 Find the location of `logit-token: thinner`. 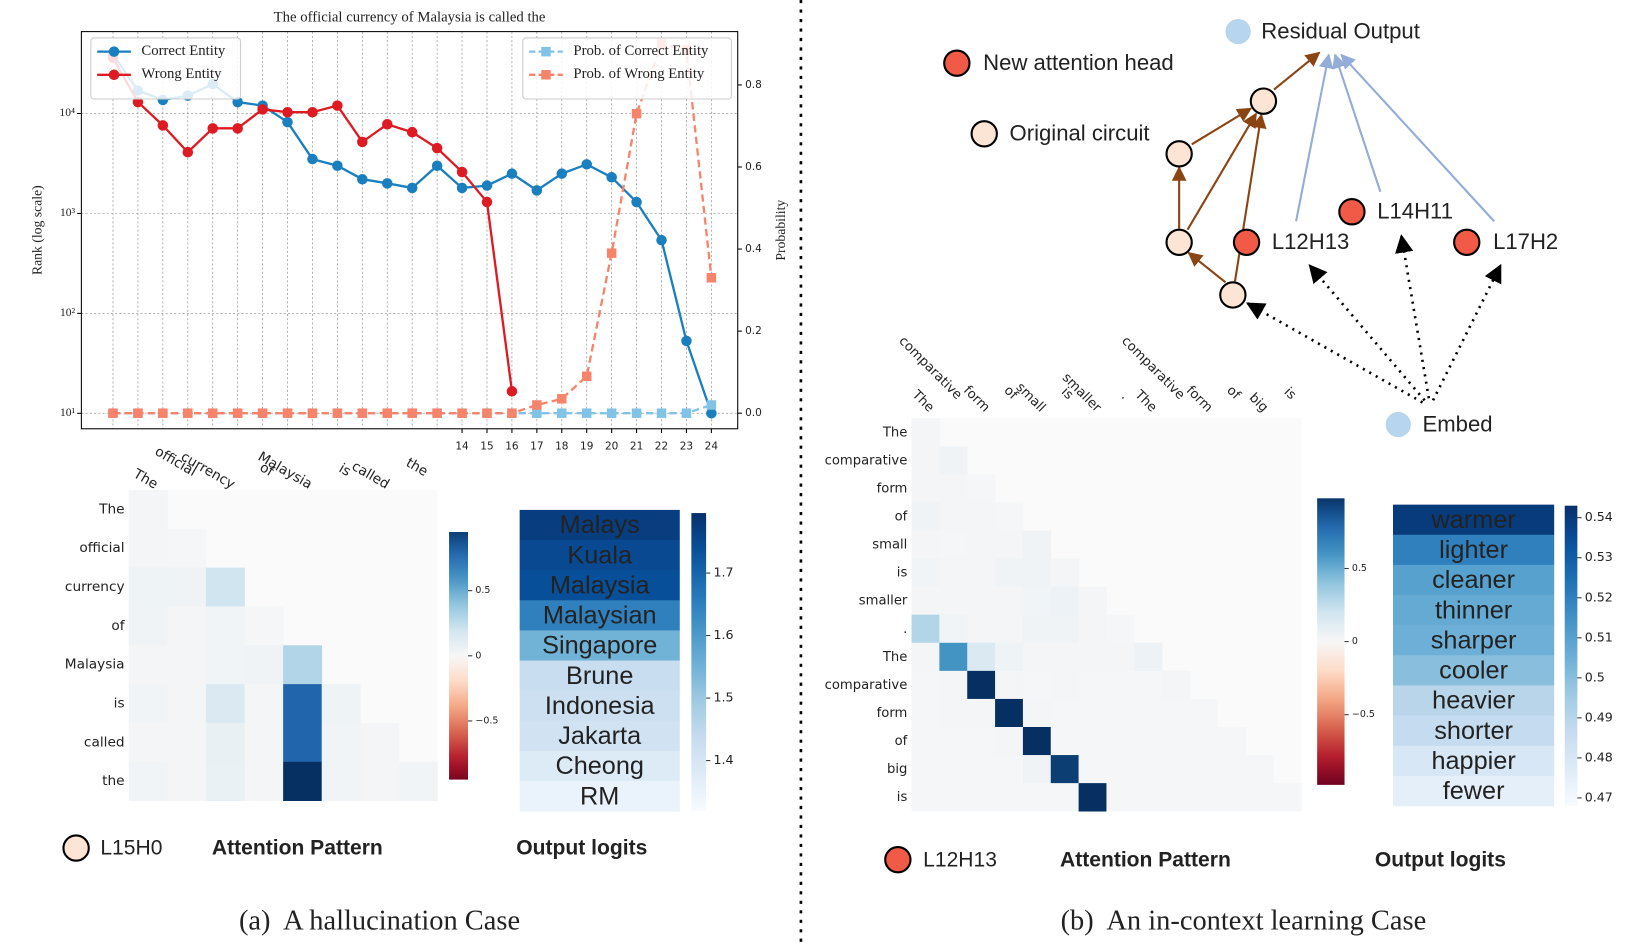

logit-token: thinner is located at coordinates (1473, 610).